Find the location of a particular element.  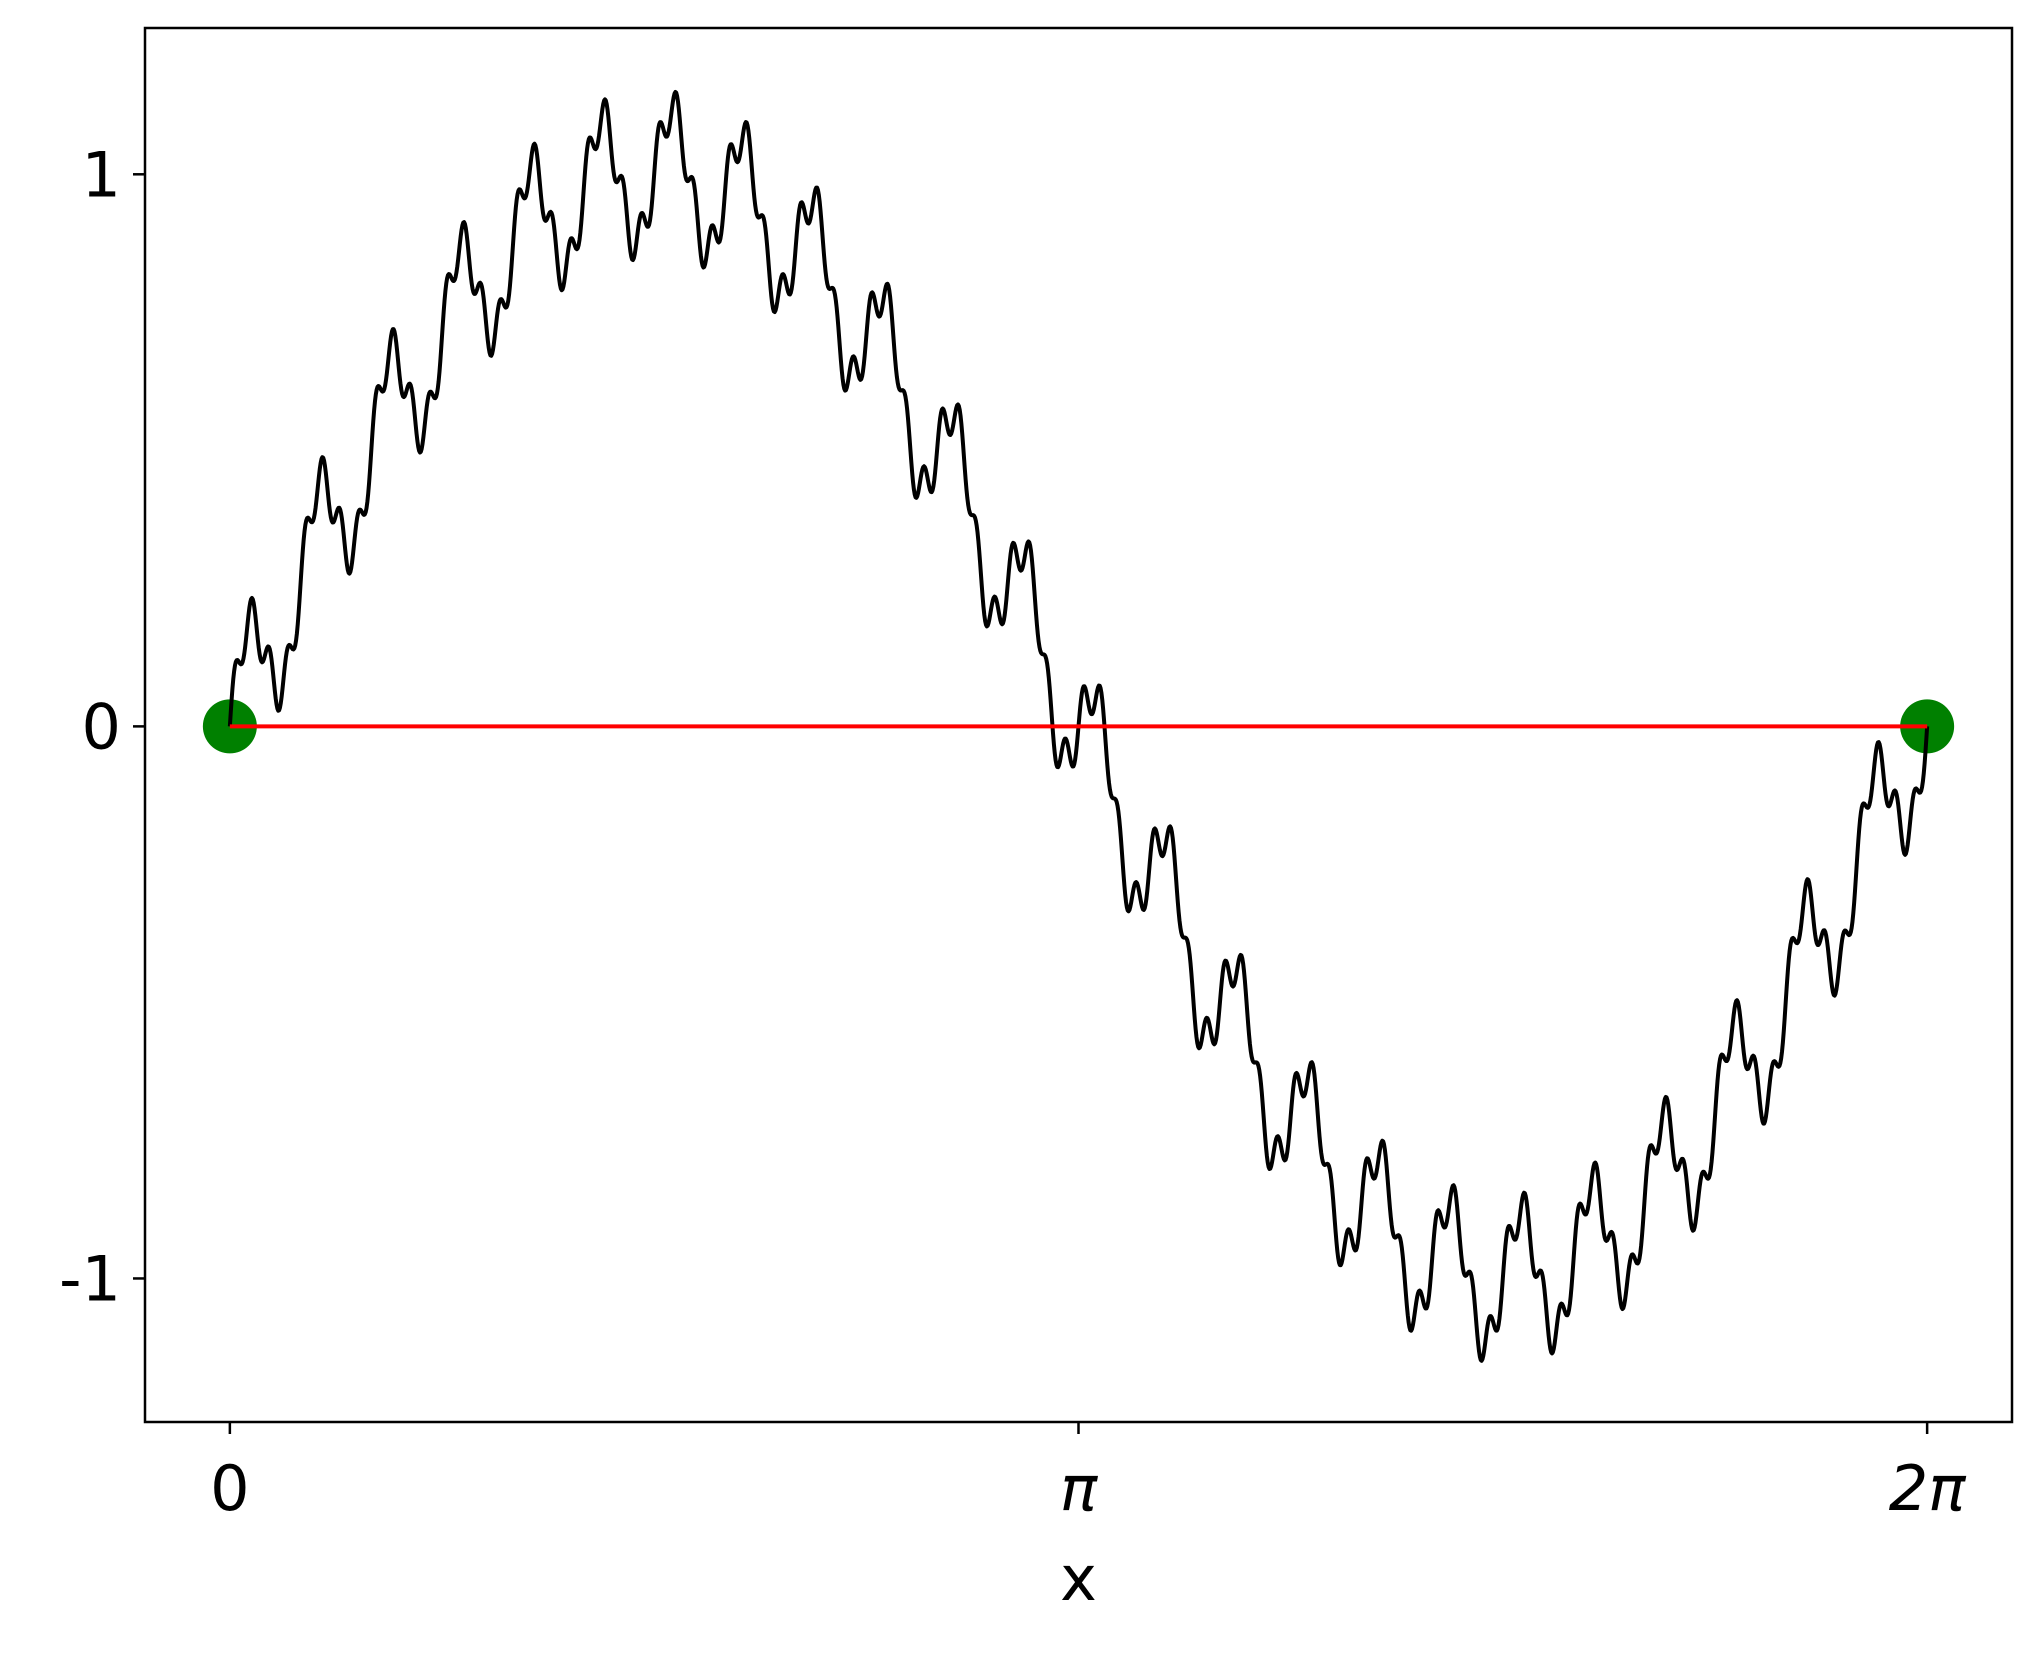

y-tick-label: 0 is located at coordinates (101, 726).